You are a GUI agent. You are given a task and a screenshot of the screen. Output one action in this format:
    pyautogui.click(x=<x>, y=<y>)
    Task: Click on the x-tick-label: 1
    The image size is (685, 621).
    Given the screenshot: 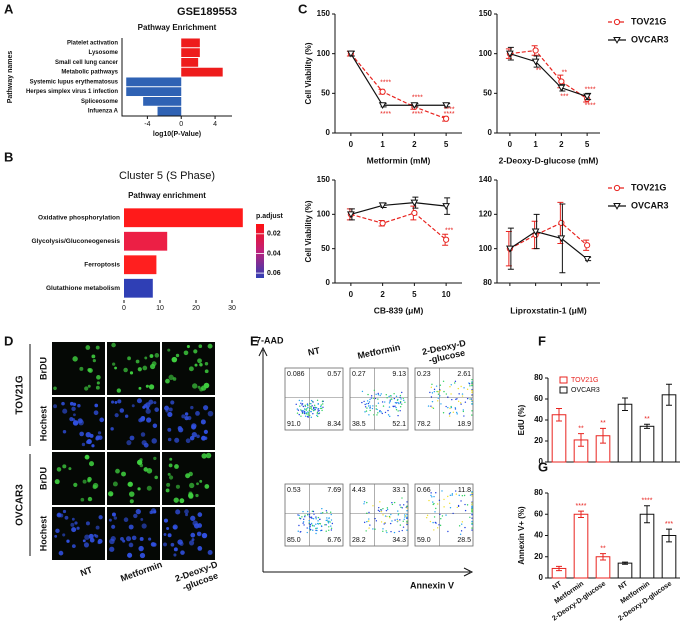 What is the action you would take?
    pyautogui.click(x=535, y=144)
    